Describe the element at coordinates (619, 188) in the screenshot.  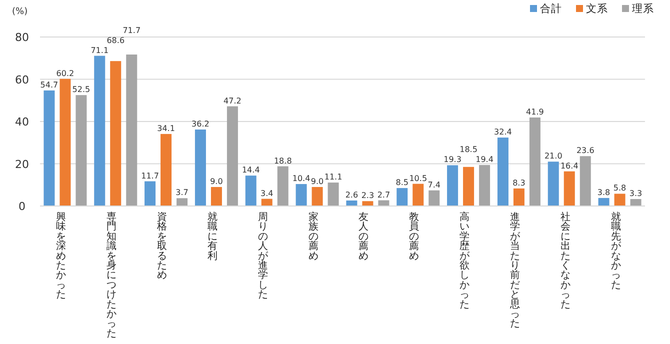
I see `data-label: 5.8` at that location.